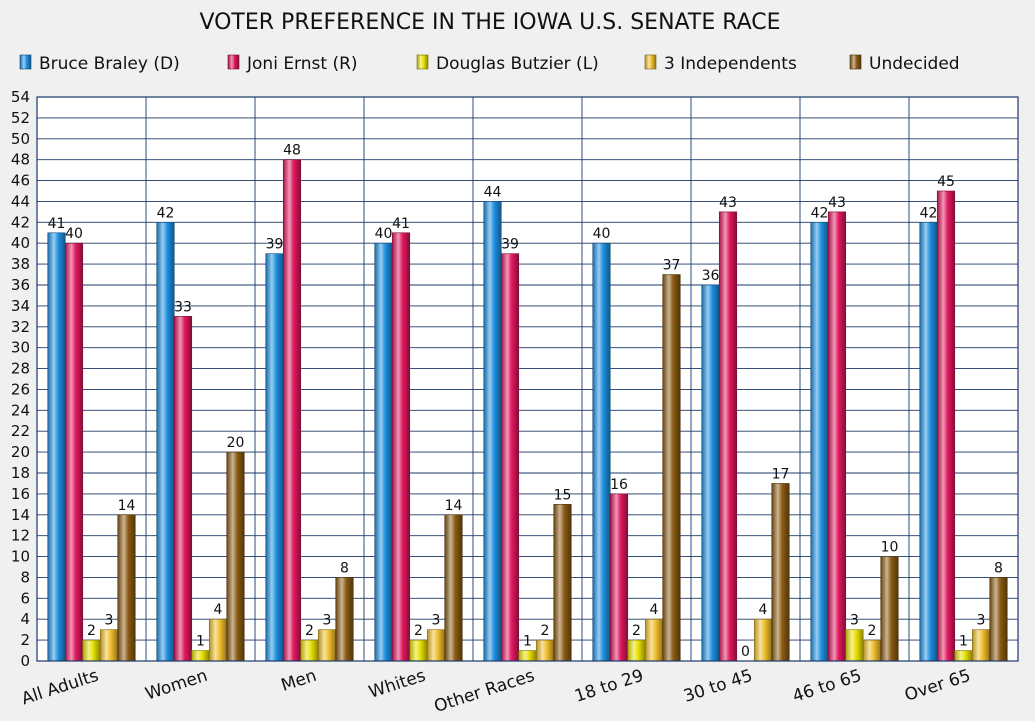 This screenshot has height=721, width=1035. What do you see at coordinates (20, 118) in the screenshot?
I see `y-tick-label: 52` at bounding box center [20, 118].